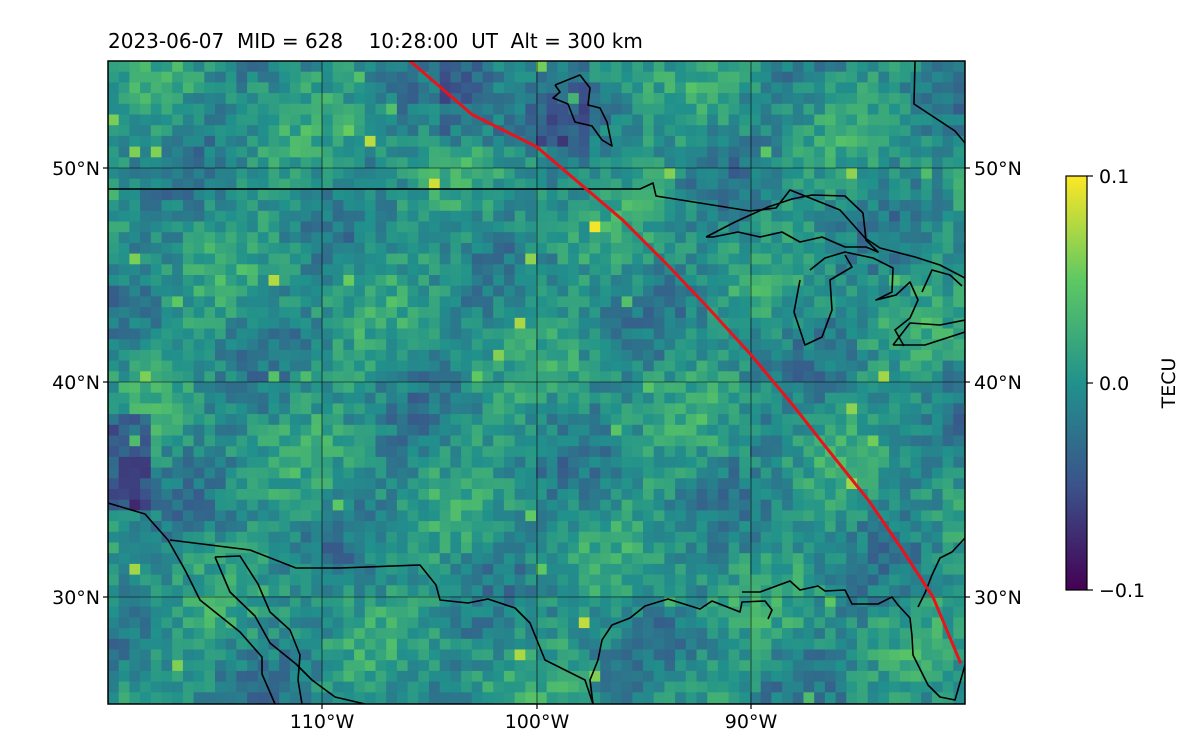 The height and width of the screenshot is (750, 1200). Describe the element at coordinates (939, 102) in the screenshot. I see `east-canada-coast` at that location.